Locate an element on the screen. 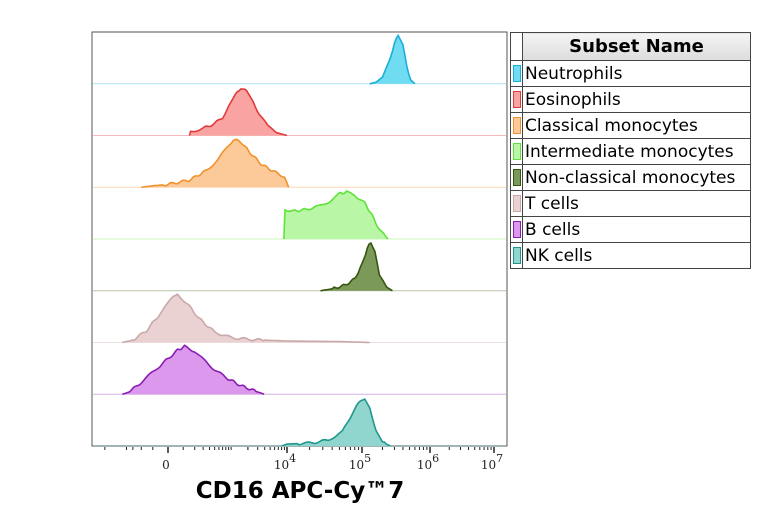 This screenshot has width=768, height=519. histogram-b-cells is located at coordinates (299, 370).